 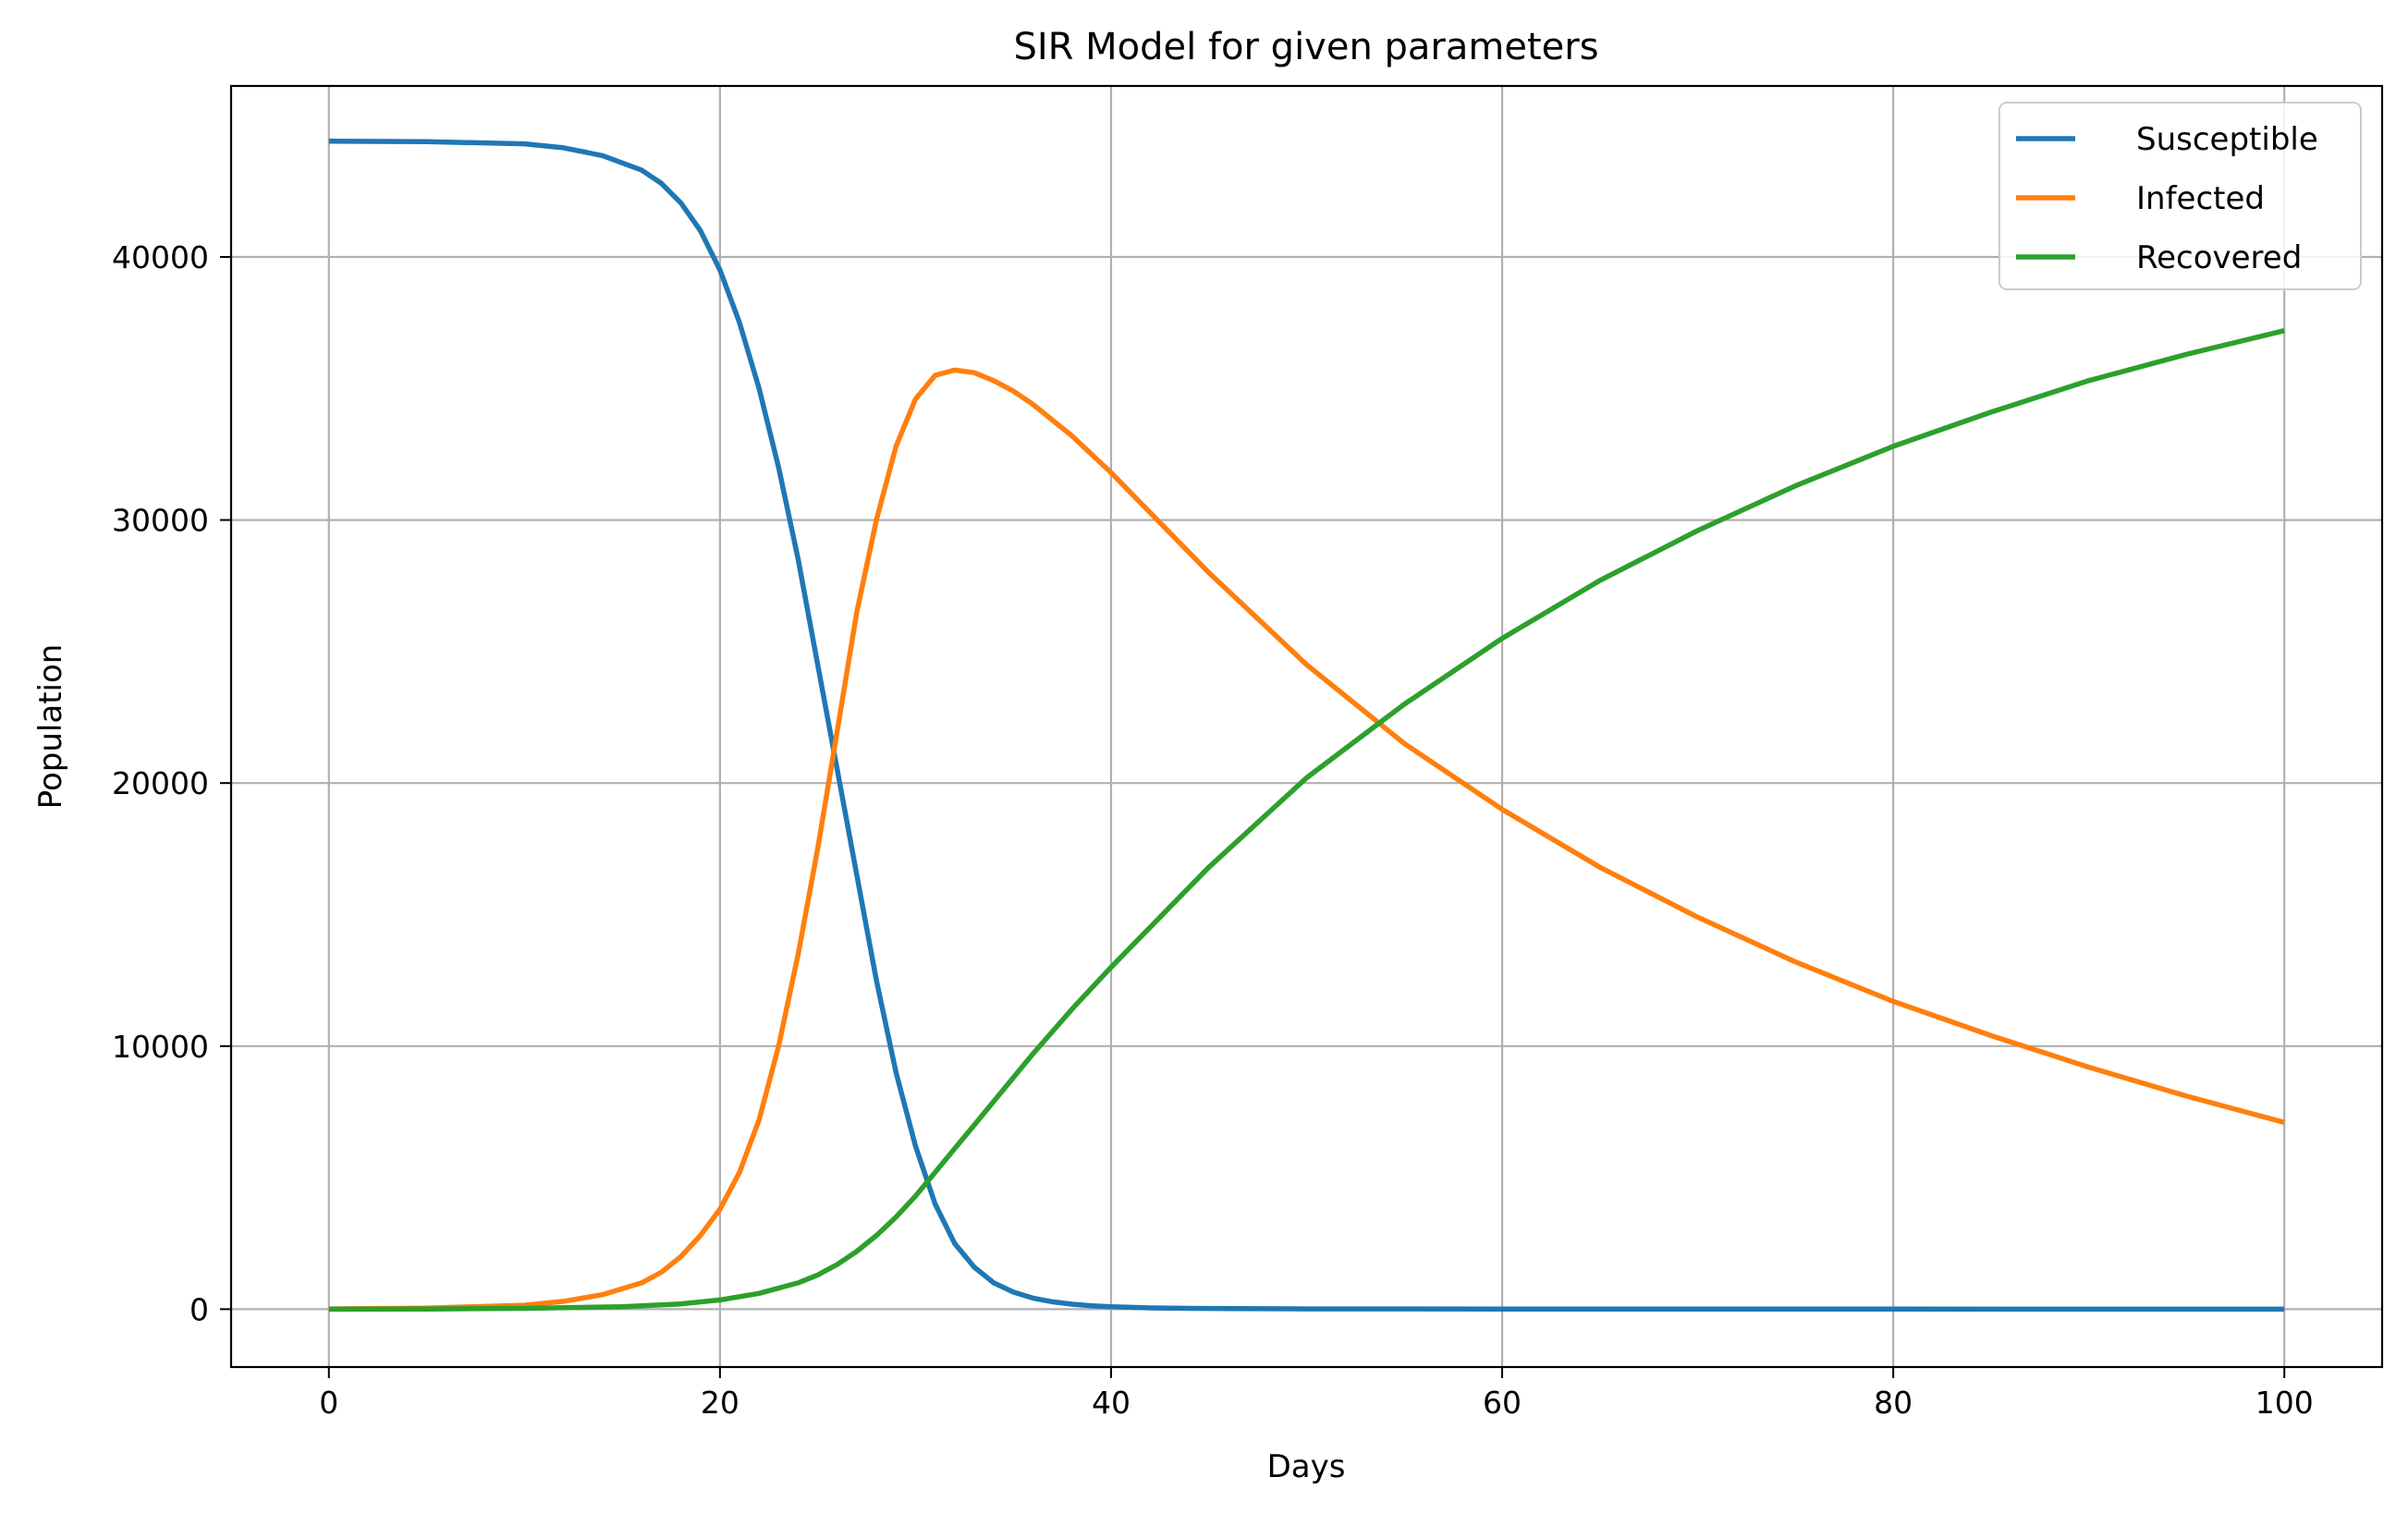 I want to click on legend-label-susceptible: Susceptible, so click(x=2227, y=139).